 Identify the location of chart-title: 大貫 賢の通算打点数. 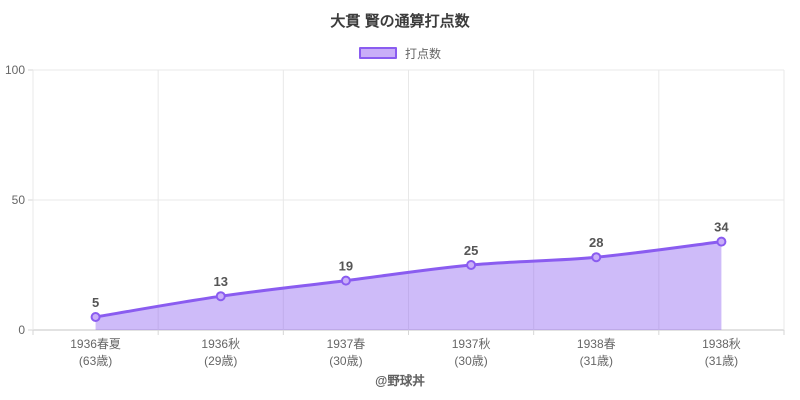
(400, 21).